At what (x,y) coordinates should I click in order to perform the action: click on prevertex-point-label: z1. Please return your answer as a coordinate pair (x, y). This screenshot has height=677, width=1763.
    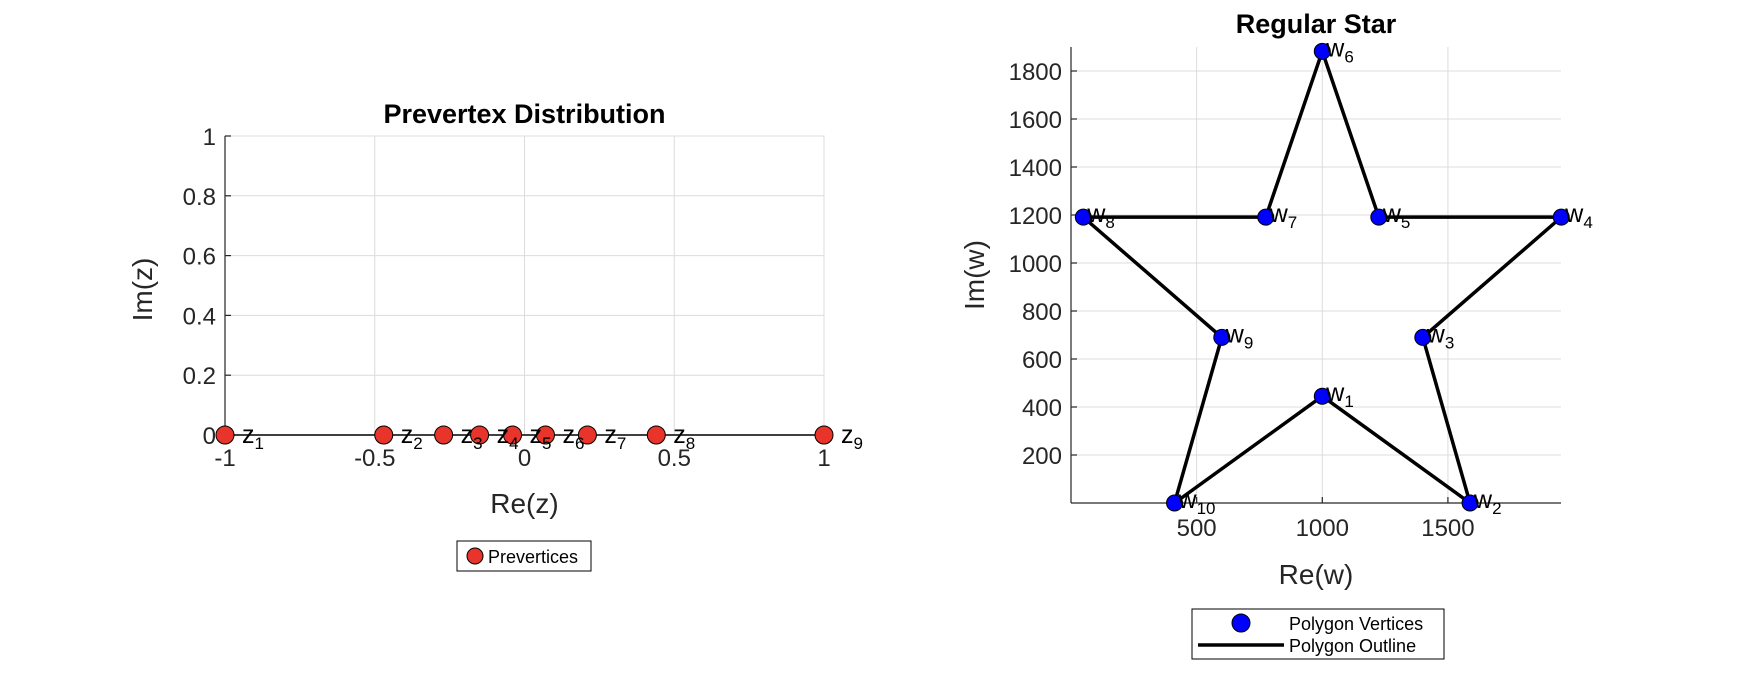
    Looking at the image, I should click on (253, 437).